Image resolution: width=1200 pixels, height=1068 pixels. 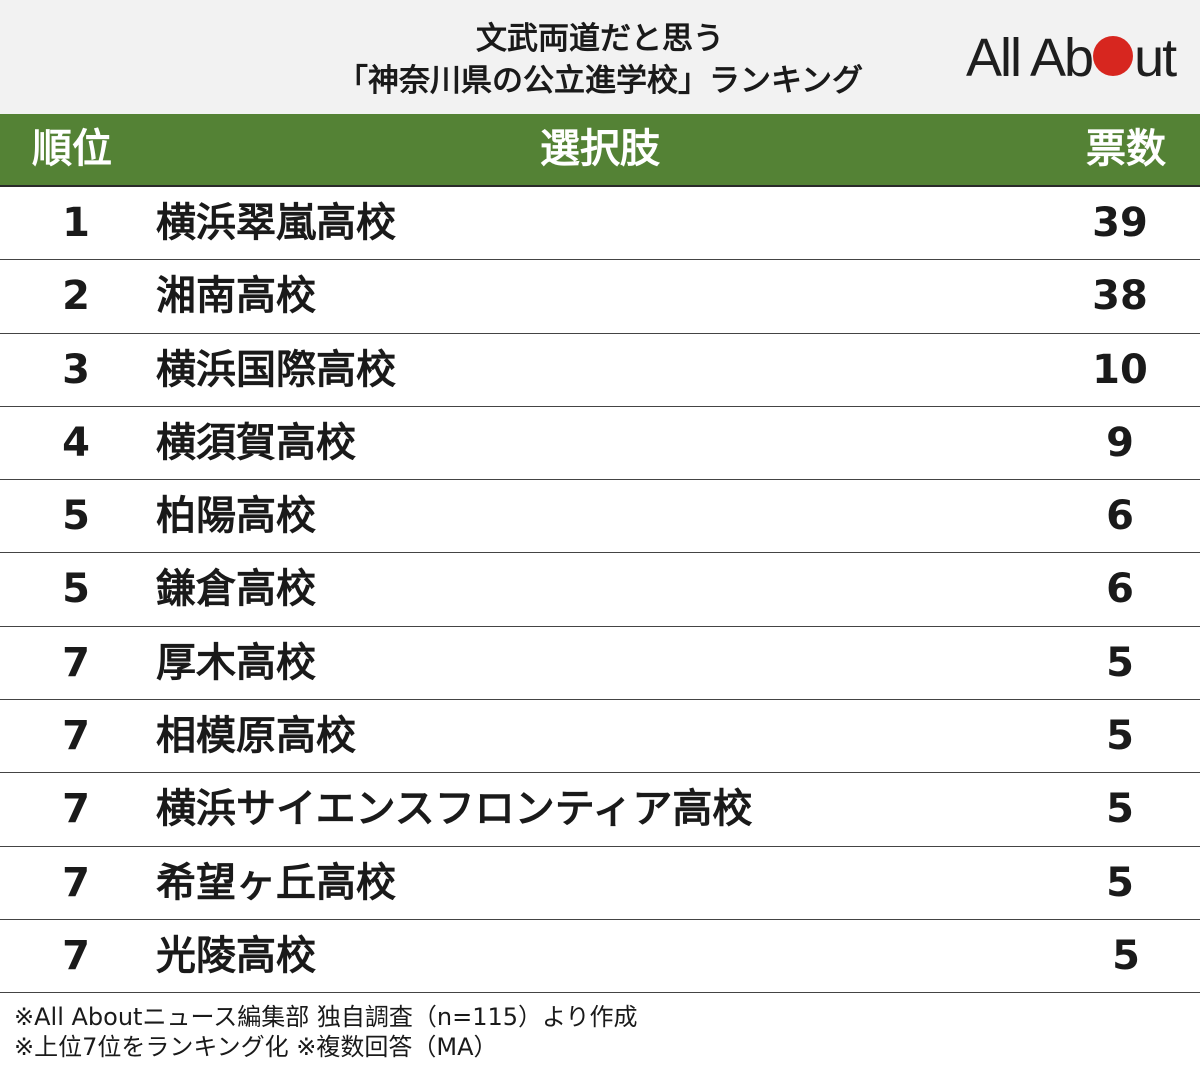 I want to click on row-school-name: 柏陽高校, so click(x=236, y=516).